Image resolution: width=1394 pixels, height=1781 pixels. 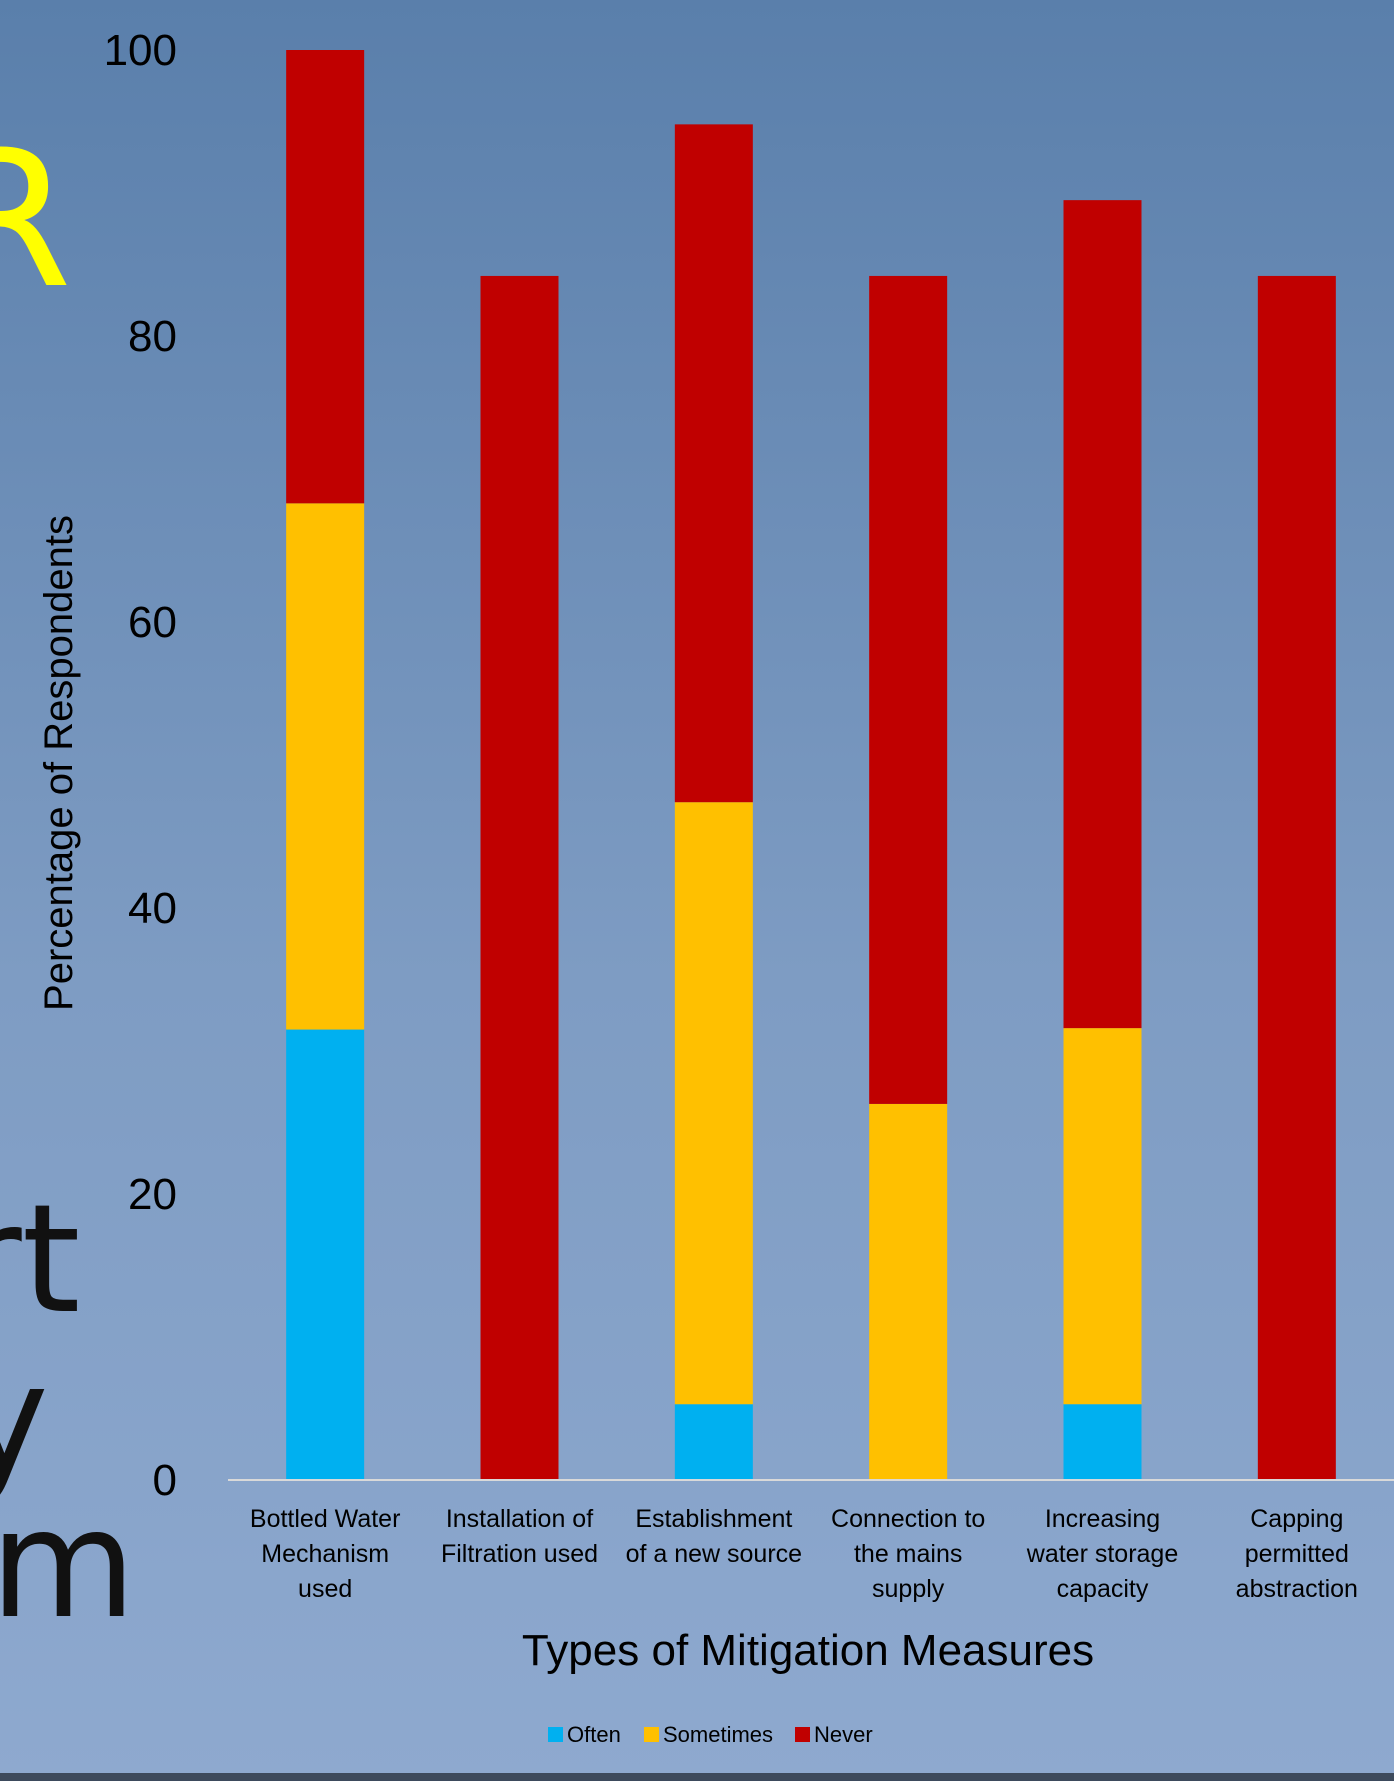 I want to click on y-tick-label: 100, so click(x=140, y=50).